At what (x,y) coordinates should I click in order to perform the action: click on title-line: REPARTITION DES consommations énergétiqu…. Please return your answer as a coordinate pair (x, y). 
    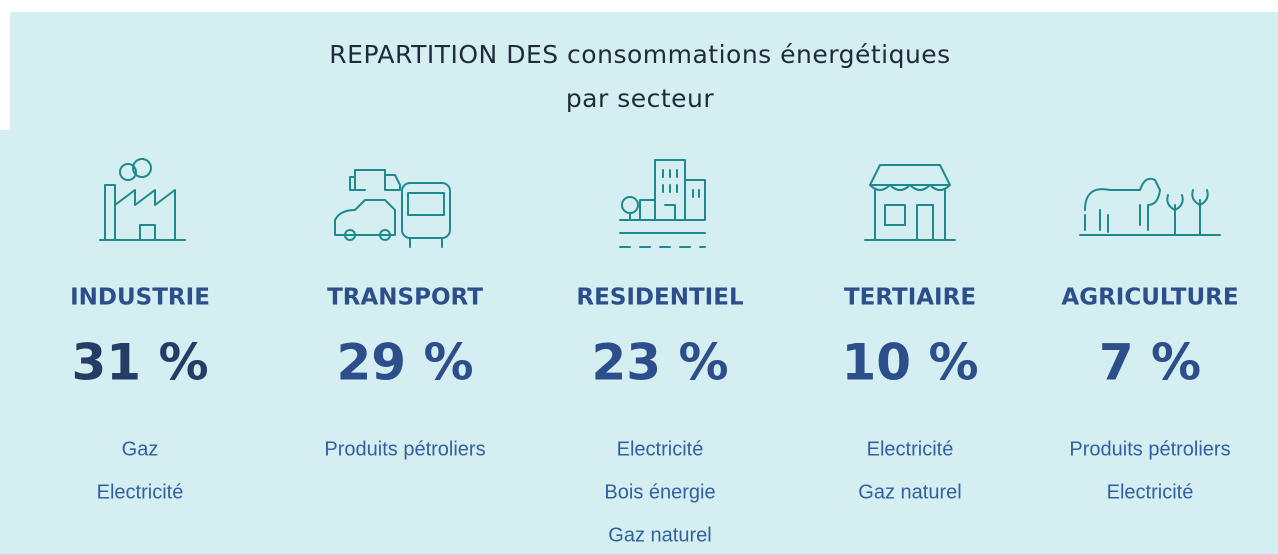
    Looking at the image, I should click on (639, 54).